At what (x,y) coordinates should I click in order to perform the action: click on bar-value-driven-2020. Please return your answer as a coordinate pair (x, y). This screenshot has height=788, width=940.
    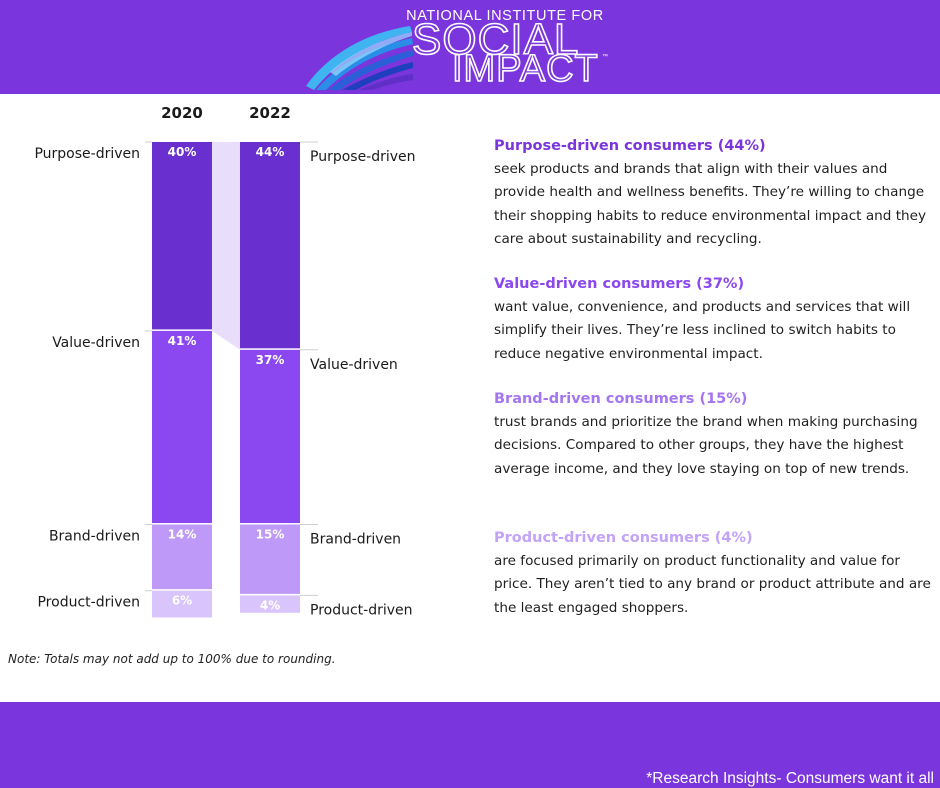
    Looking at the image, I should click on (182, 427).